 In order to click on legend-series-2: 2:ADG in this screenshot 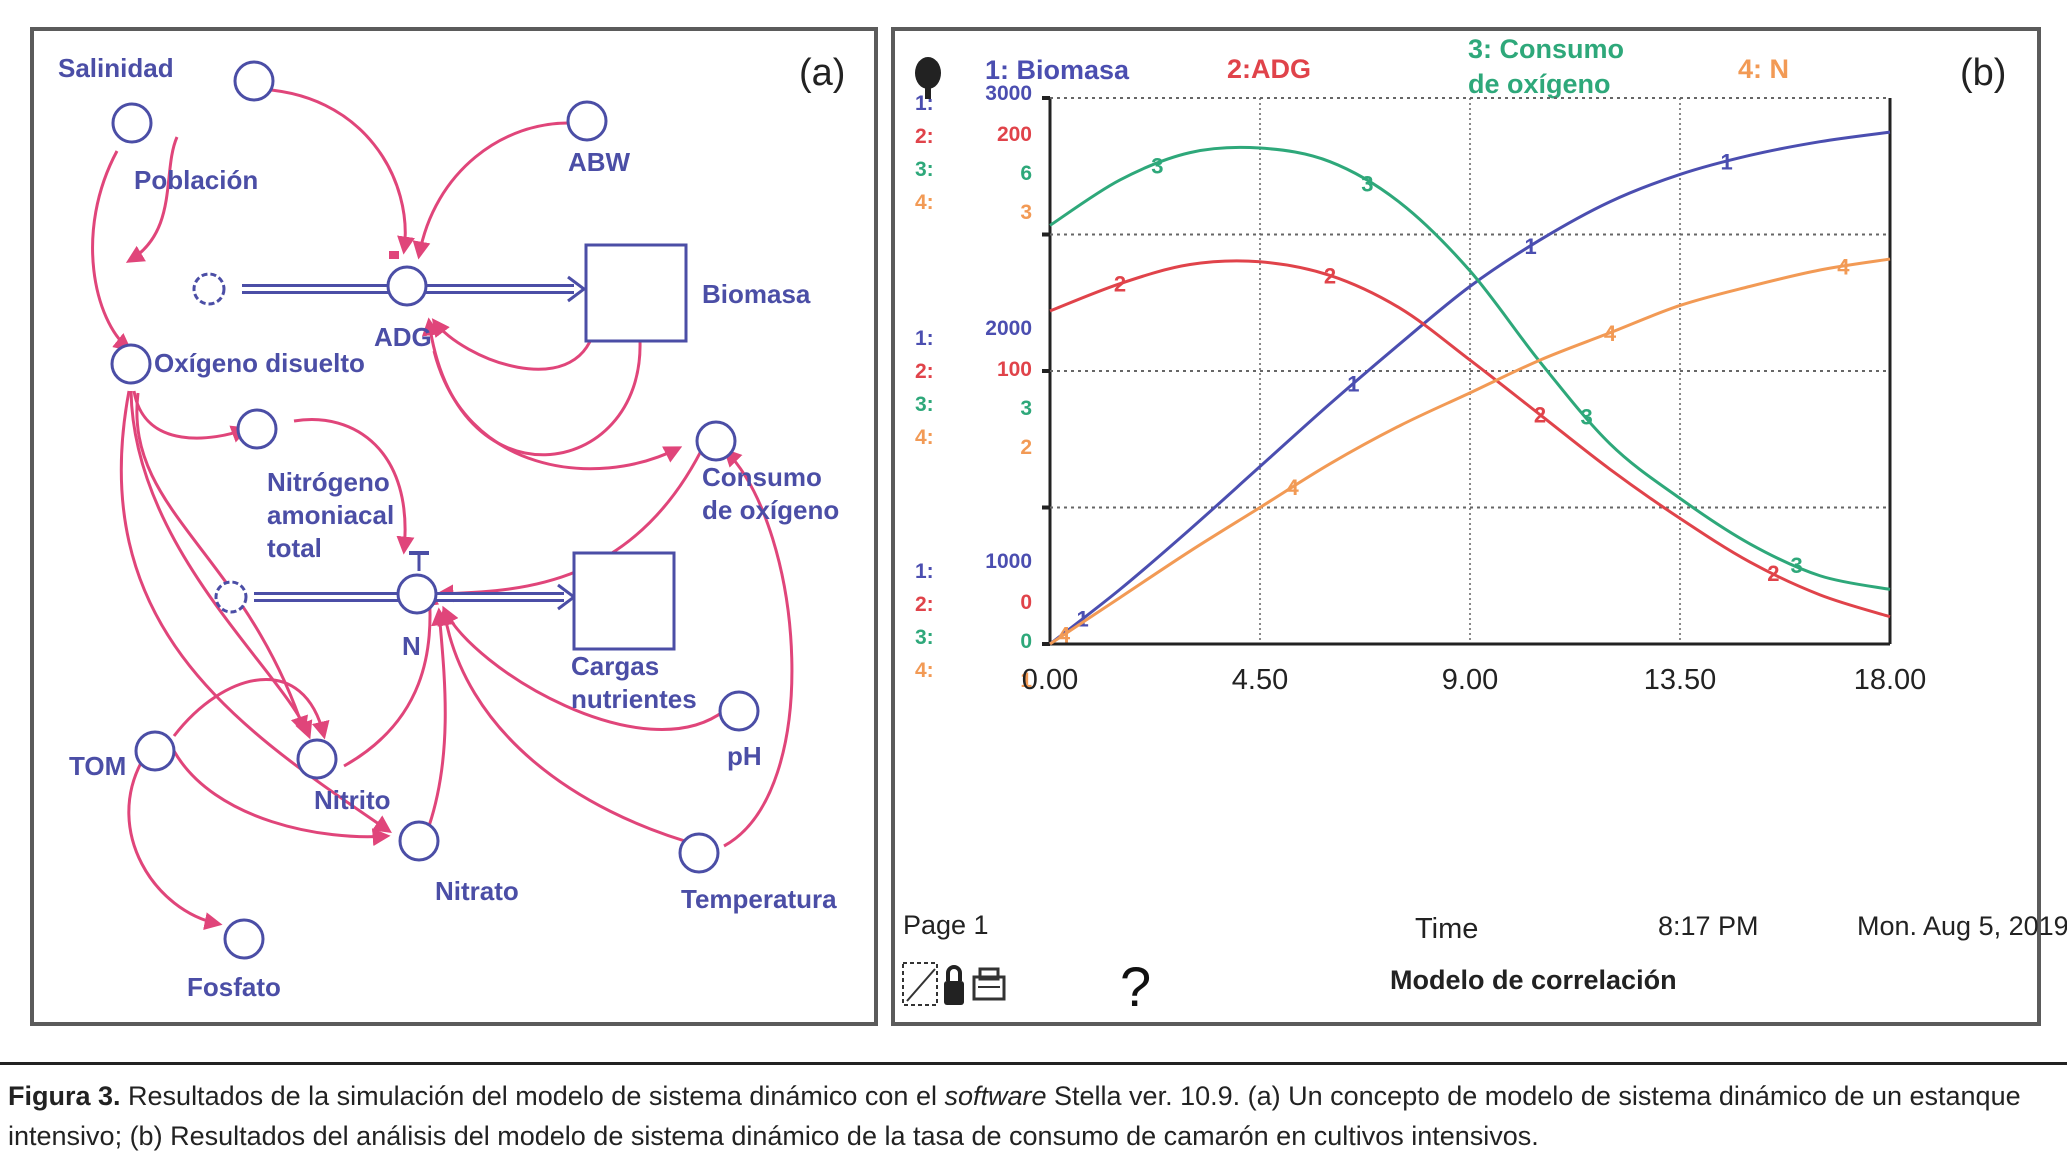, I will do `click(1269, 69)`.